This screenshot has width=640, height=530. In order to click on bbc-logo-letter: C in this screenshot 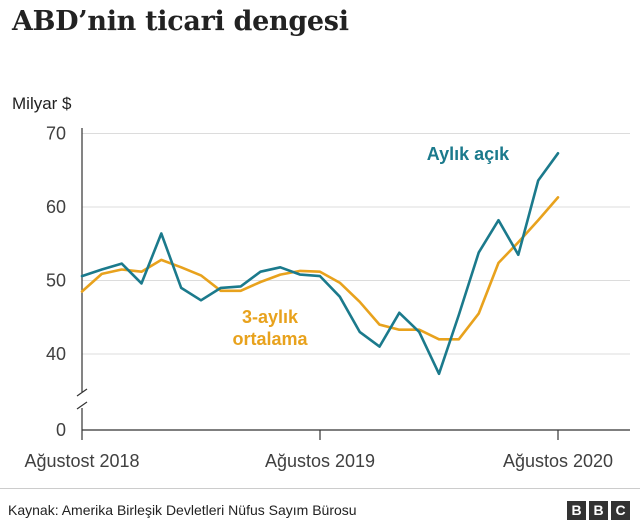, I will do `click(620, 510)`.